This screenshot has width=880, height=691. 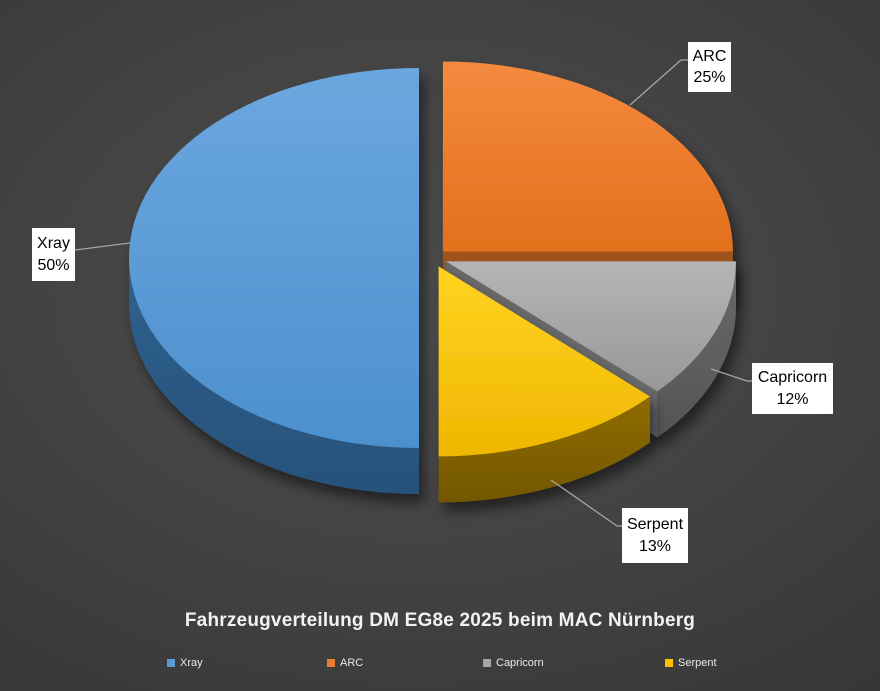 What do you see at coordinates (658, 82) in the screenshot?
I see `leader-line-arc` at bounding box center [658, 82].